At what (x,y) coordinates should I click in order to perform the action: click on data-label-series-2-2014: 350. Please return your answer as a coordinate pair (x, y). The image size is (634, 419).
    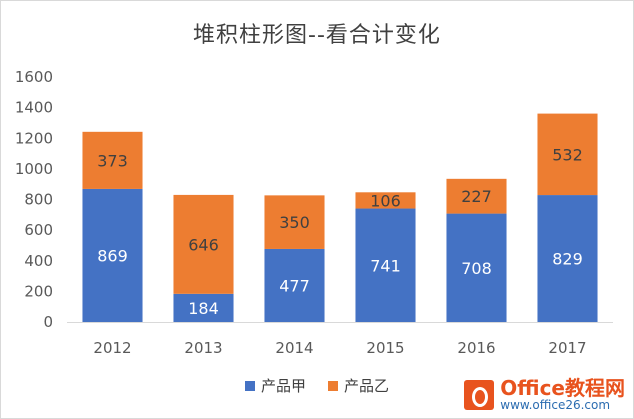
    Looking at the image, I should click on (294, 222).